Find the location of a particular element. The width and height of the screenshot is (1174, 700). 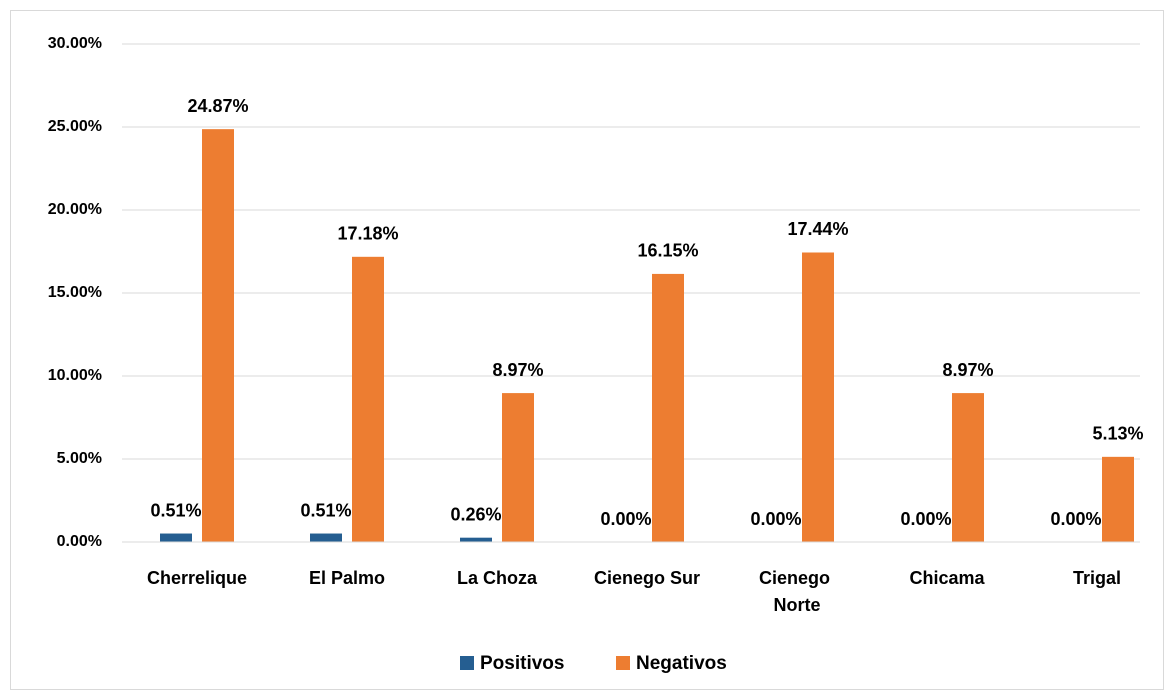

x-tick-label: El Palmo is located at coordinates (347, 578).